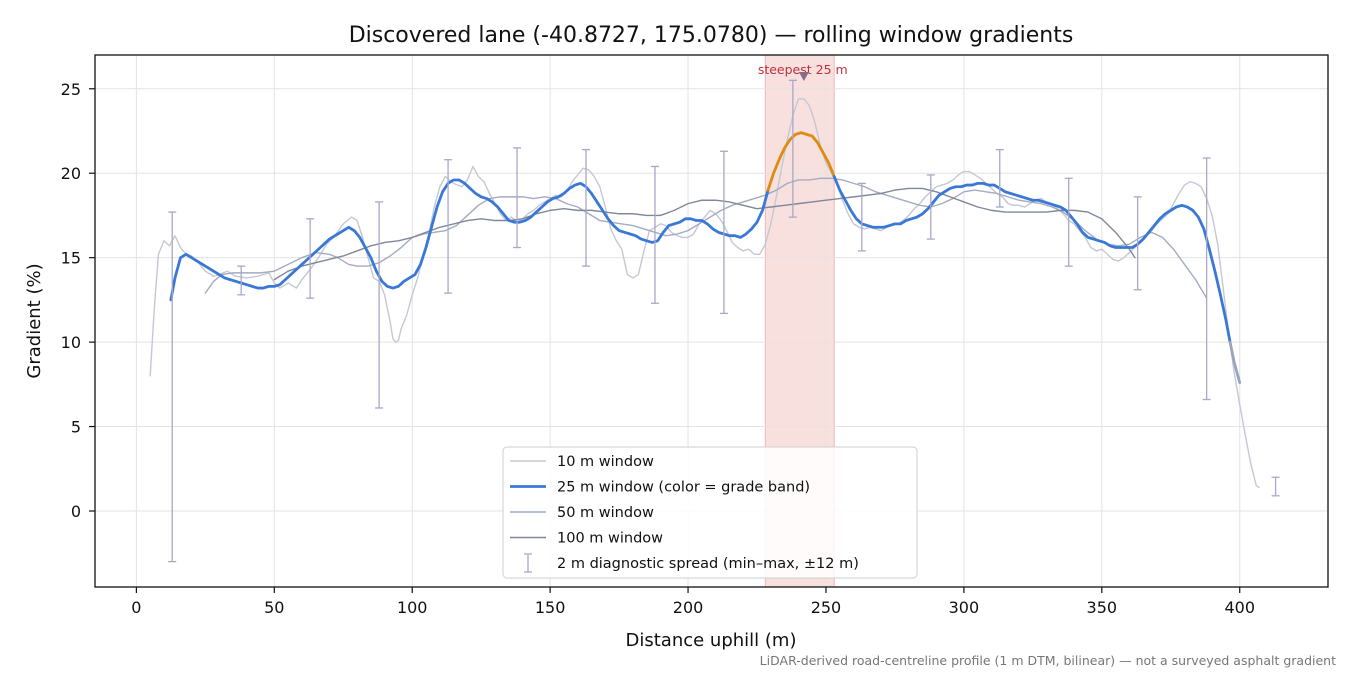 This screenshot has width=1350, height=675. I want to click on series-line-100-m-window, so click(704, 234).